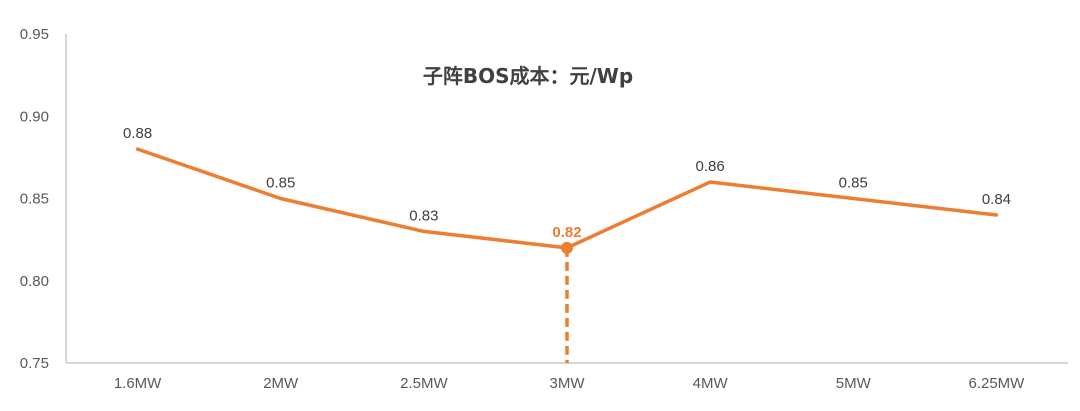 The width and height of the screenshot is (1080, 411). What do you see at coordinates (567, 247) in the screenshot?
I see `highlight-point` at bounding box center [567, 247].